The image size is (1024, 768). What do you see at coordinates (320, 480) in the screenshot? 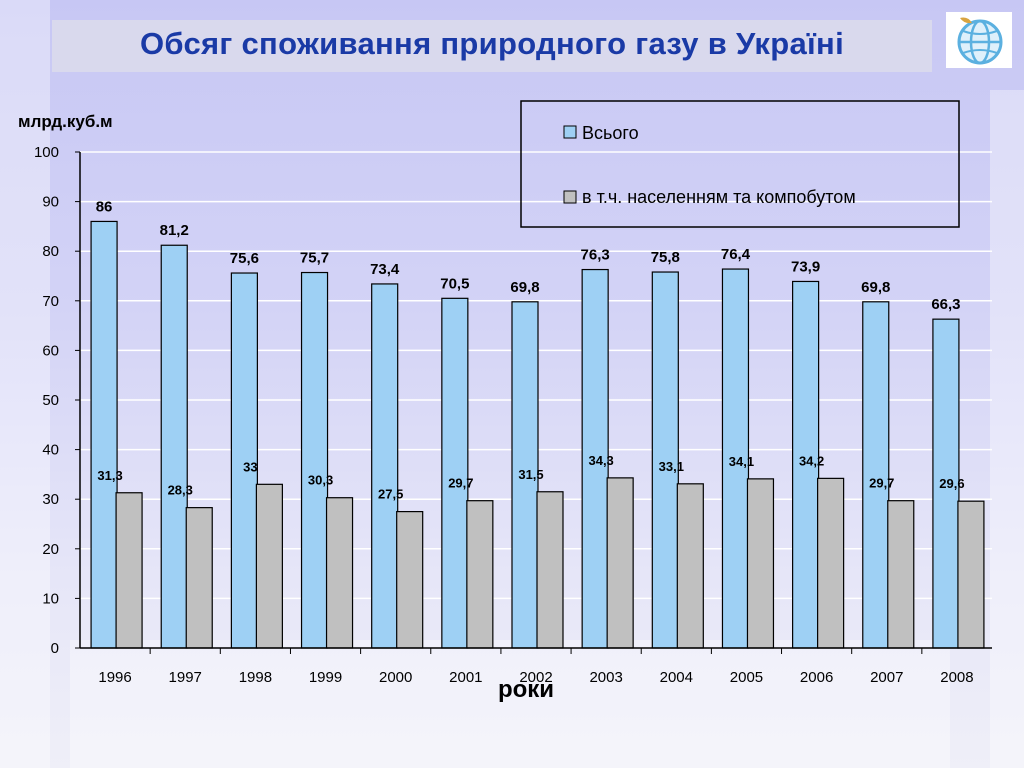
I see `data-label-population: 30,3` at bounding box center [320, 480].